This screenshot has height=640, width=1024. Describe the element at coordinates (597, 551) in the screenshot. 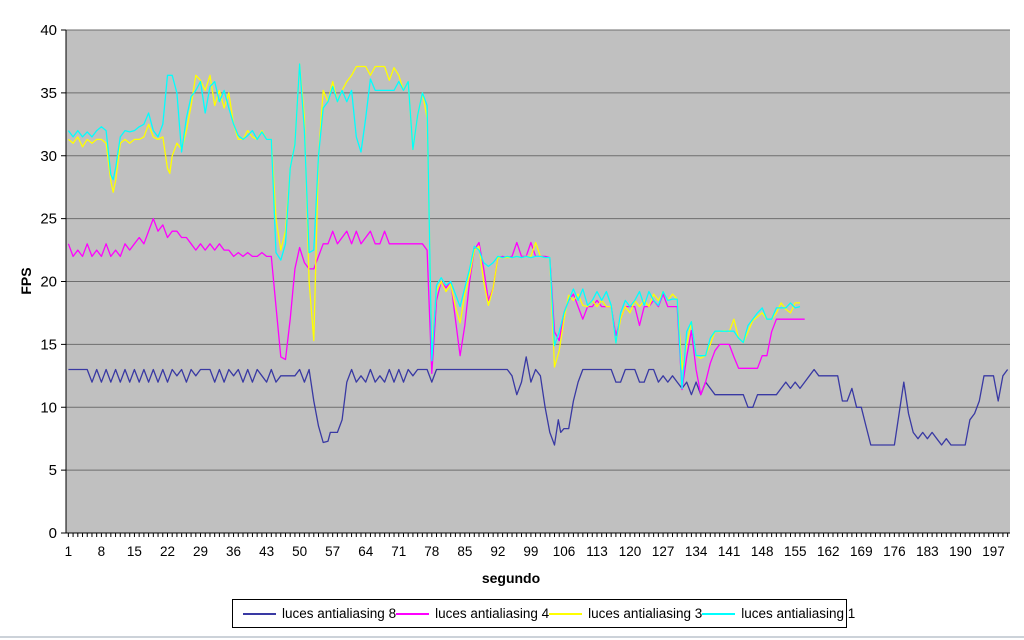

I see `x-tick-label: 113` at that location.